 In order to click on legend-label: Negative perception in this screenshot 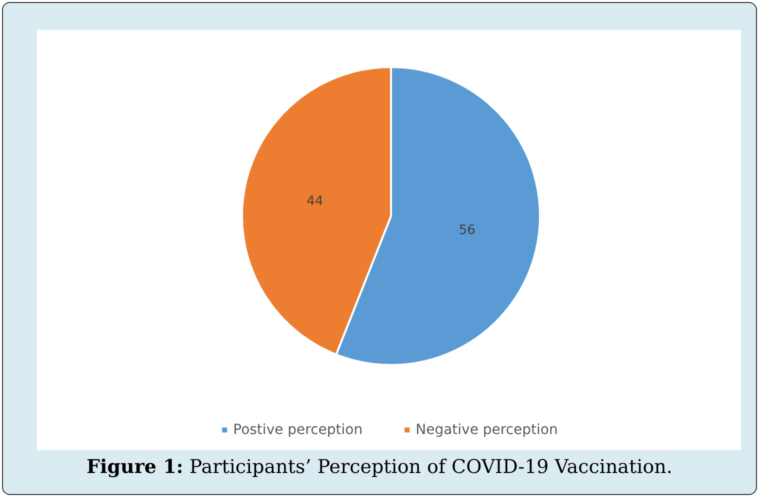, I will do `click(487, 430)`.